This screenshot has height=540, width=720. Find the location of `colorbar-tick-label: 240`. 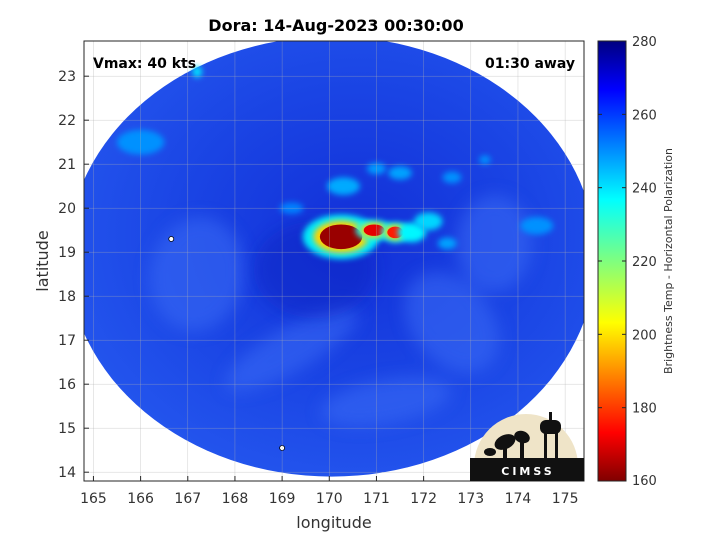

colorbar-tick-label: 240 is located at coordinates (644, 189).